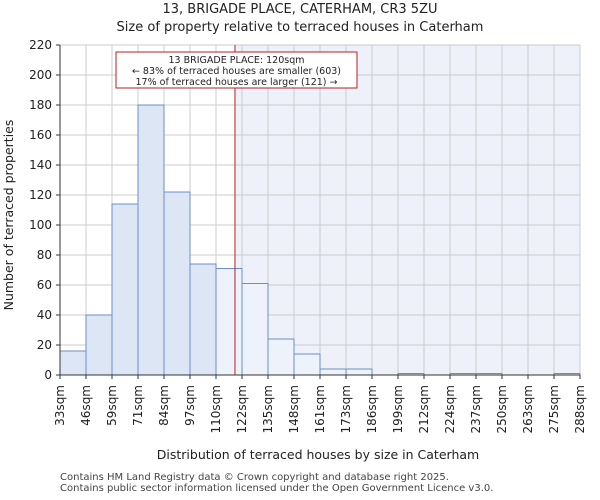 Image resolution: width=600 pixels, height=500 pixels. Describe the element at coordinates (236, 60) in the screenshot. I see `annotation-title: 13 BRIGADE PLACE: 120sqm` at that location.